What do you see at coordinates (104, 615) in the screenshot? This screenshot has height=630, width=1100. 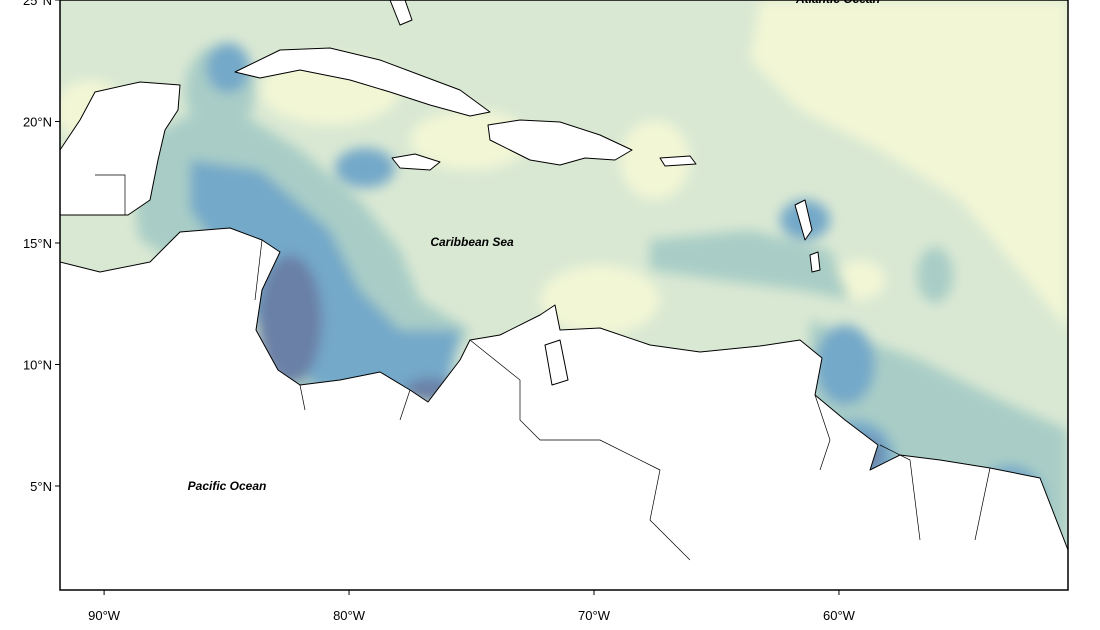 I see `x-tick-label: 90°W` at bounding box center [104, 615].